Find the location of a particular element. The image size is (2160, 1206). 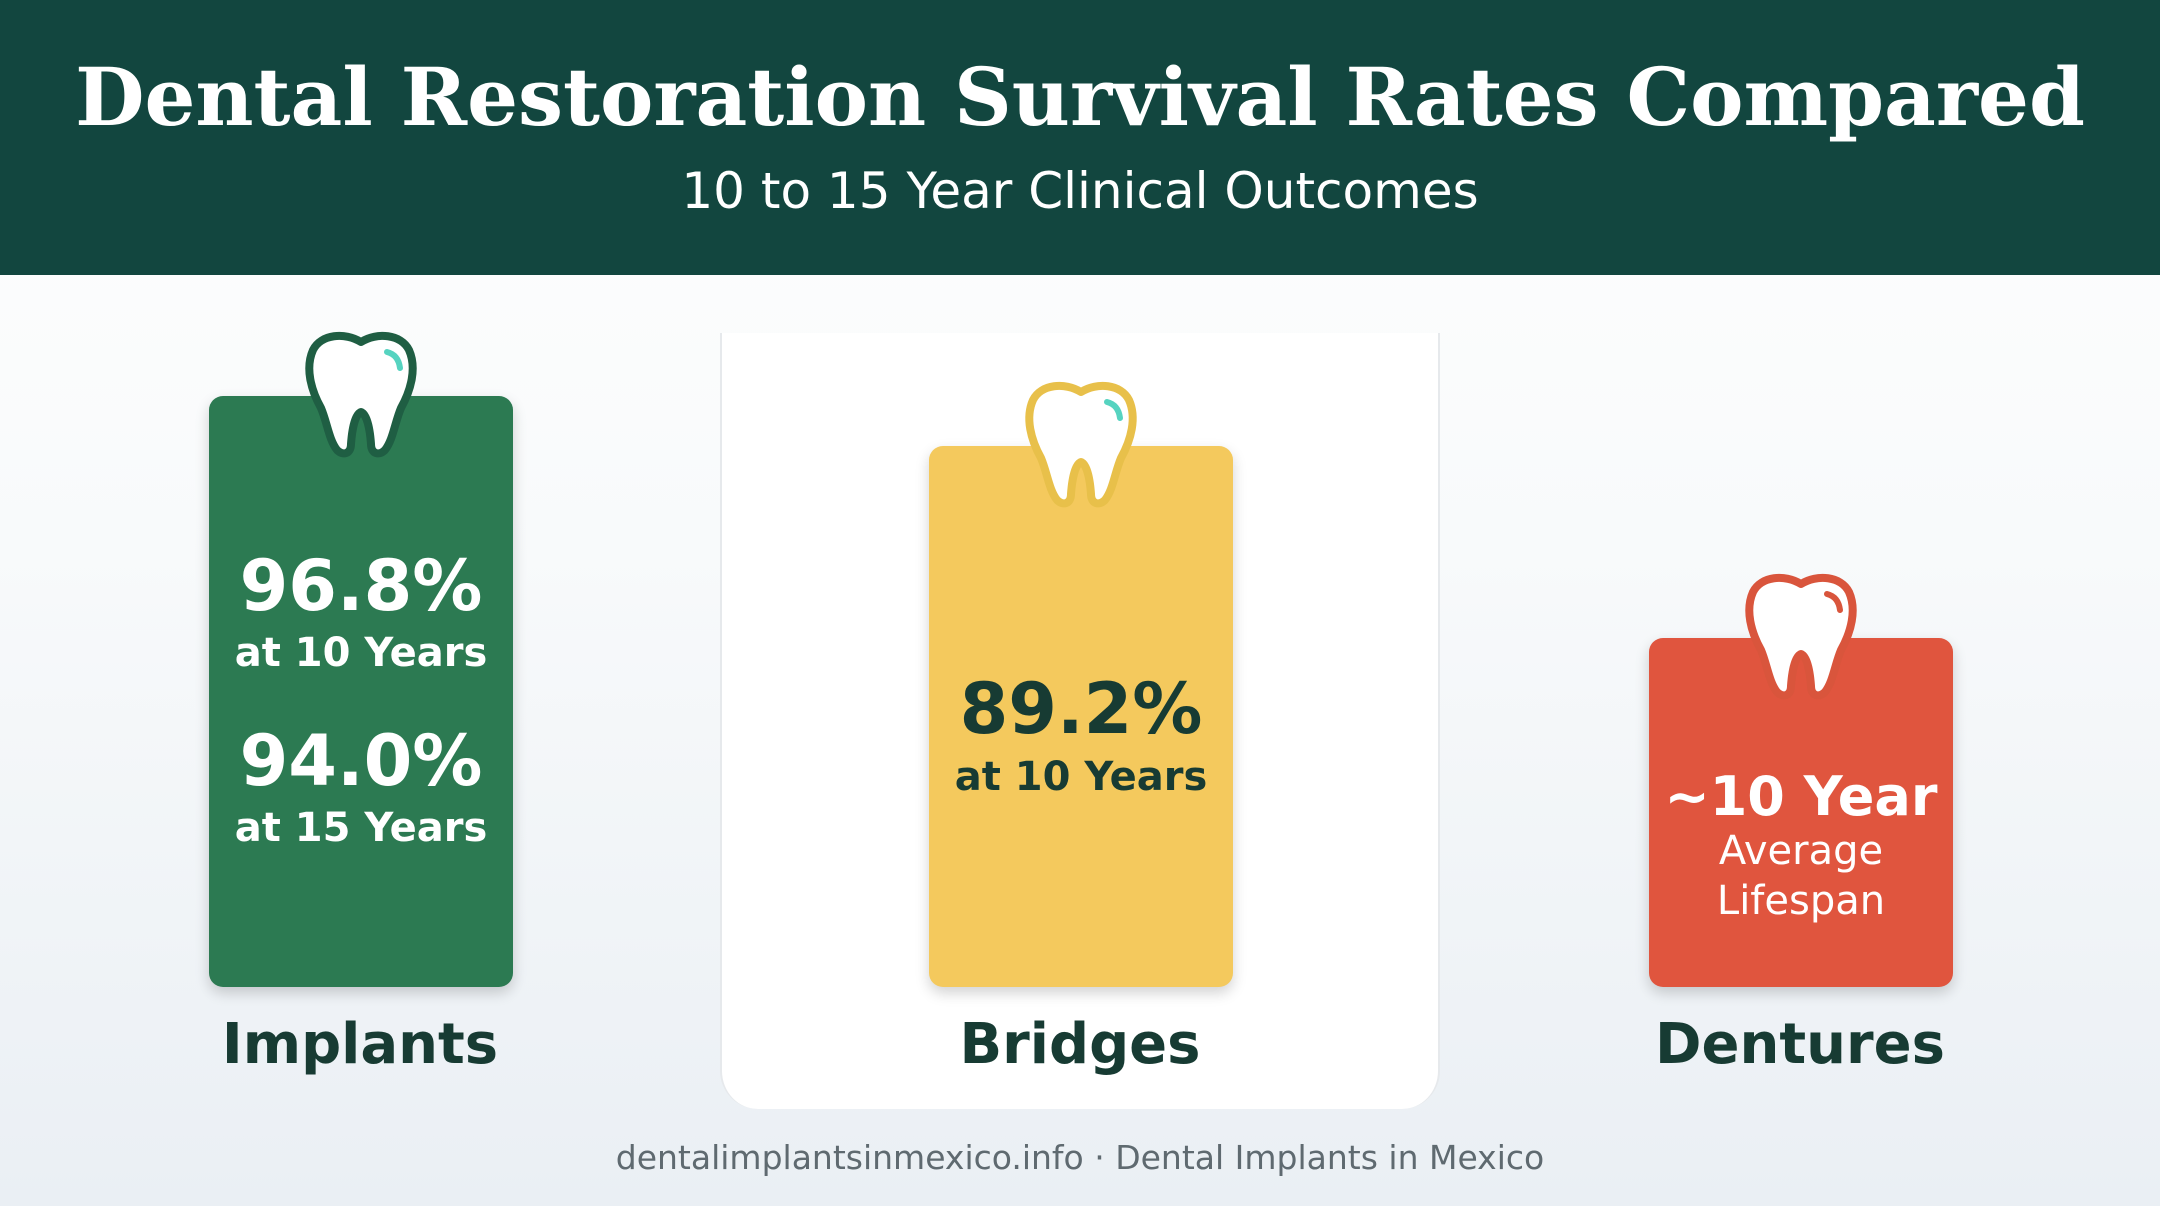

data-label-dentures-caption-line1: Average is located at coordinates (1801, 851).